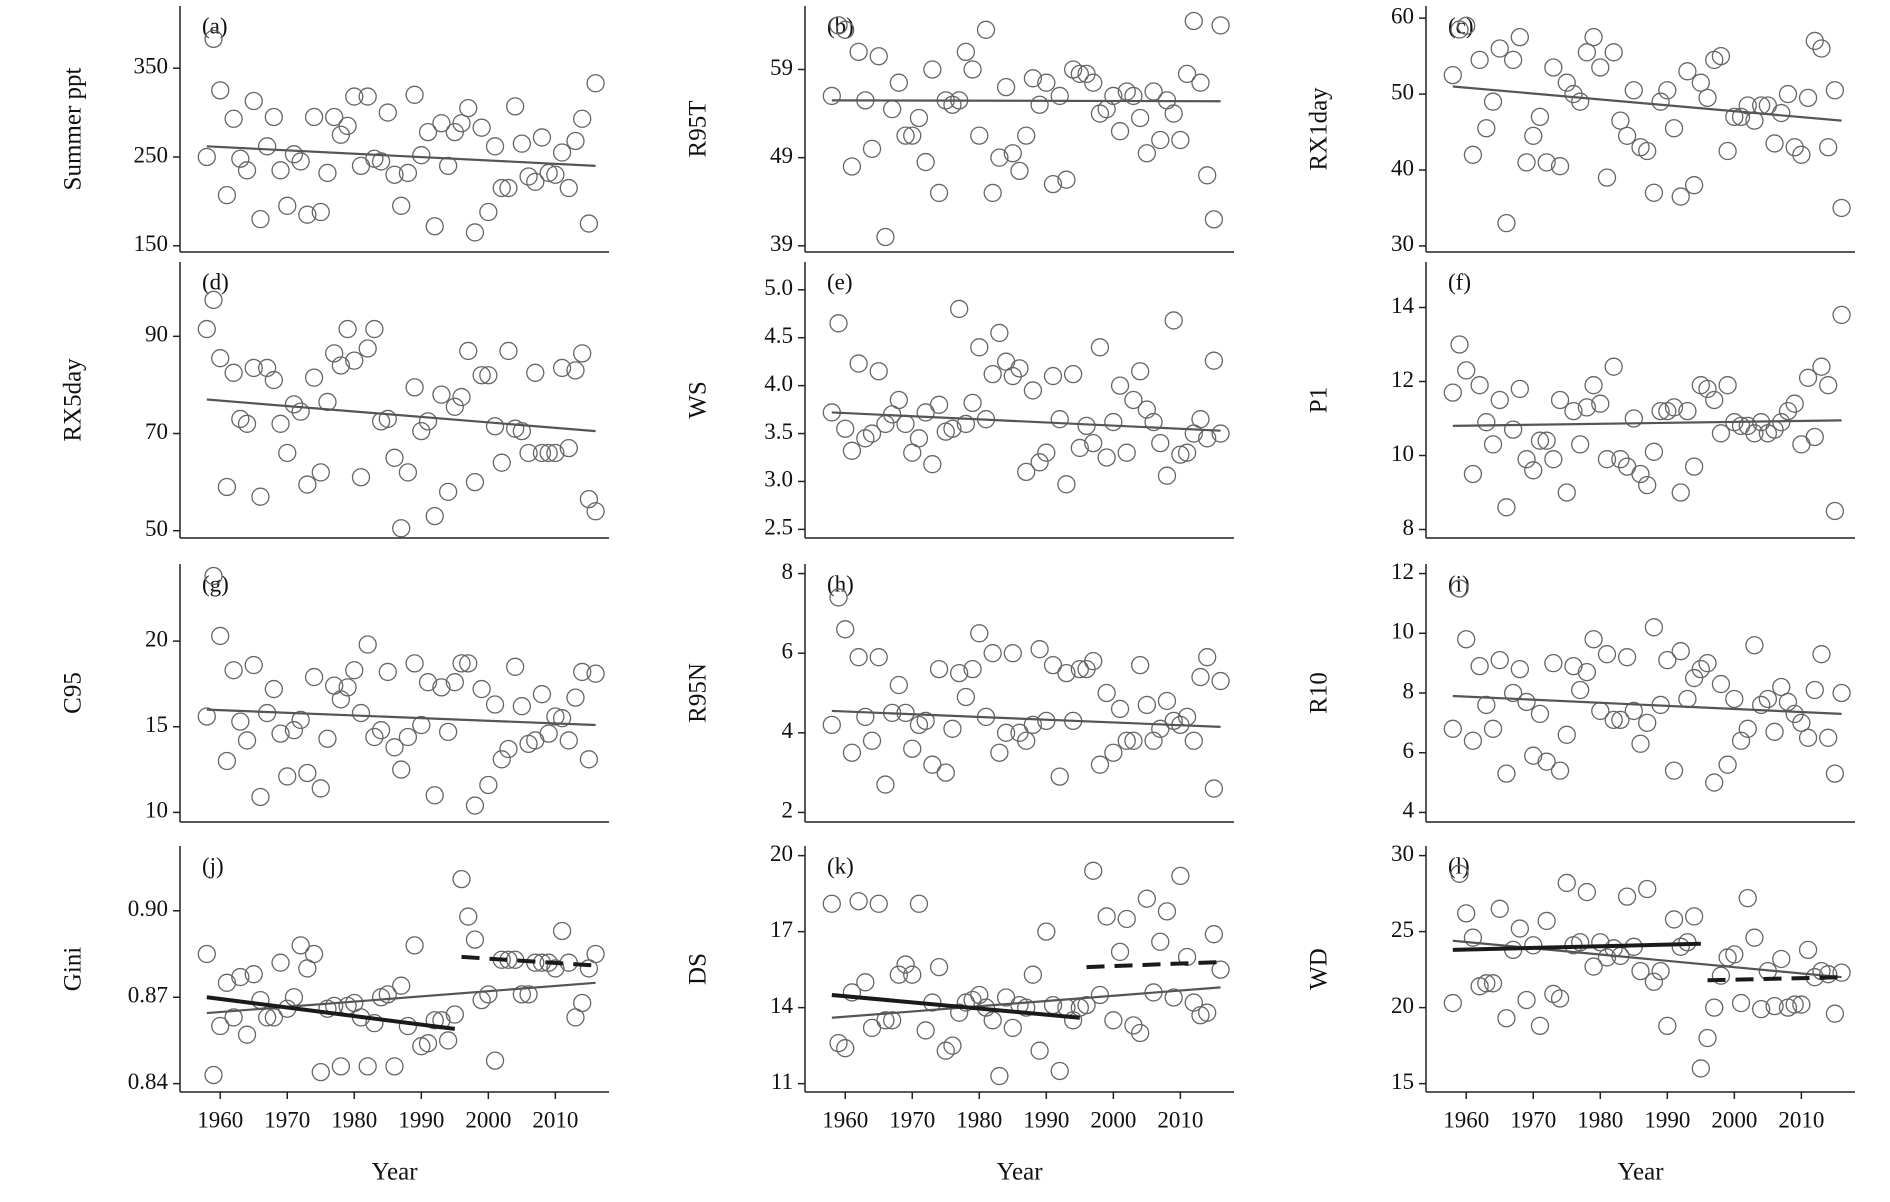 The height and width of the screenshot is (1202, 1890). What do you see at coordinates (1459, 583) in the screenshot?
I see `panel-label: (i)` at bounding box center [1459, 583].